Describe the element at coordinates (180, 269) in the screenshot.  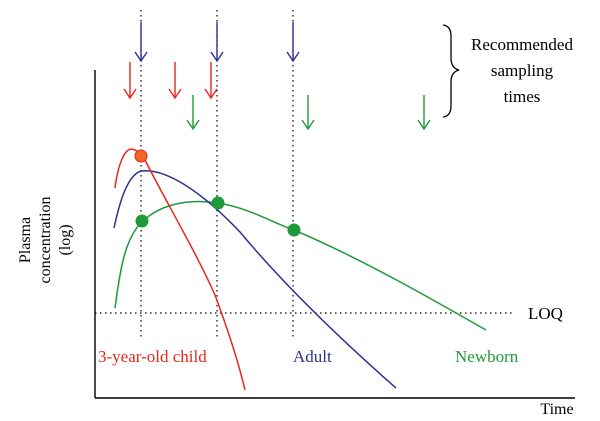
I see `curve-child` at that location.